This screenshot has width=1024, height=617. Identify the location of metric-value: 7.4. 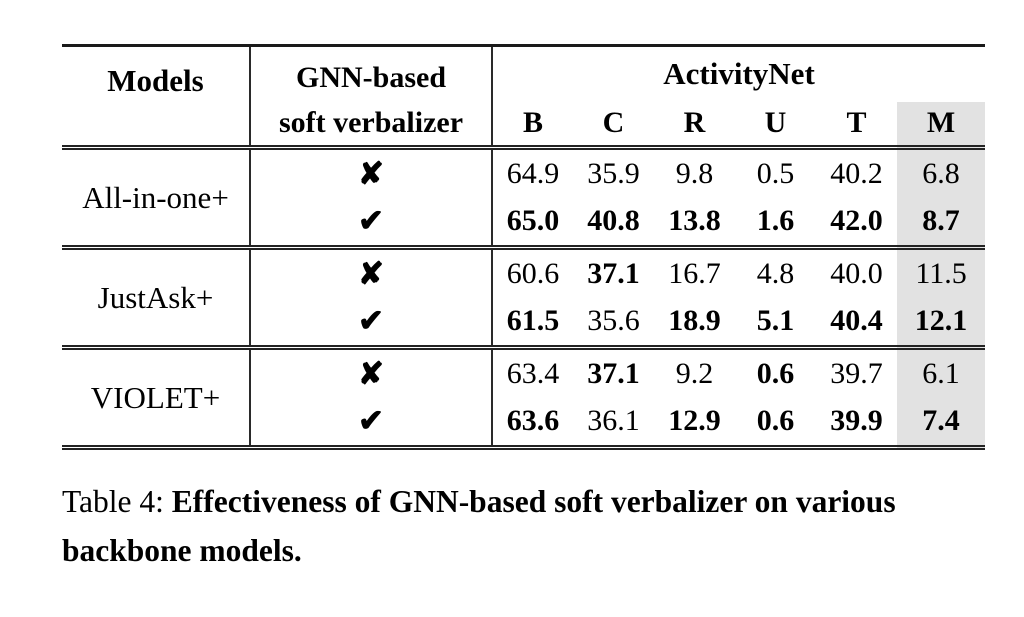
(941, 423).